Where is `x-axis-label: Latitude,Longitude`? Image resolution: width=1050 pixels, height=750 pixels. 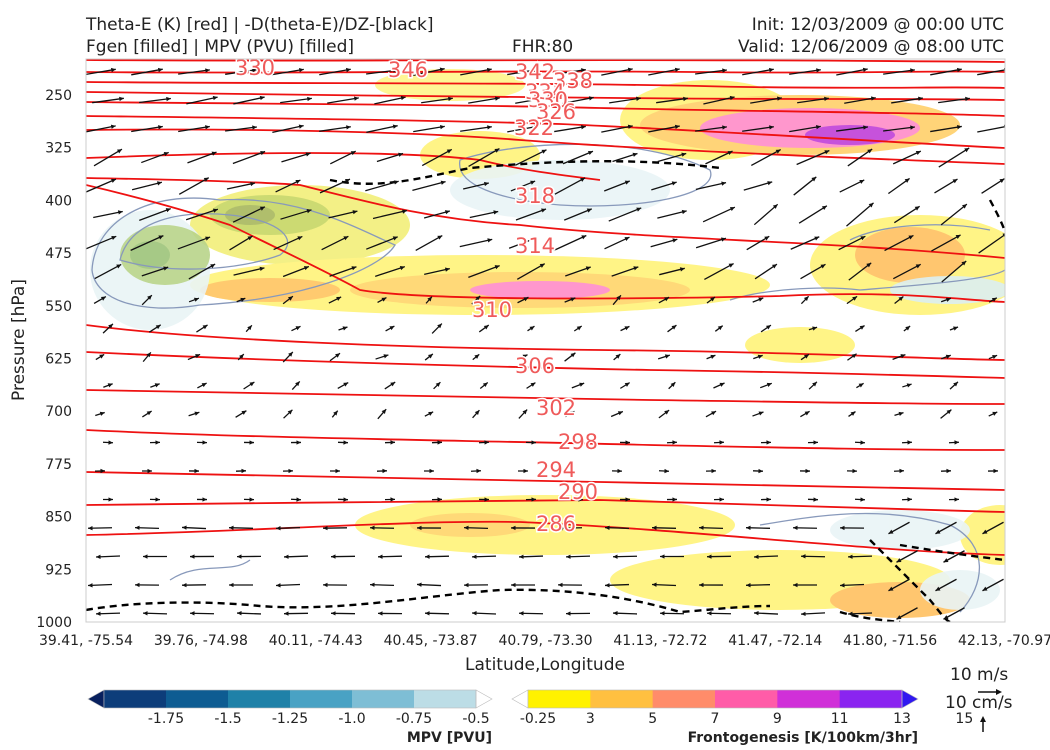 x-axis-label: Latitude,Longitude is located at coordinates (545, 665).